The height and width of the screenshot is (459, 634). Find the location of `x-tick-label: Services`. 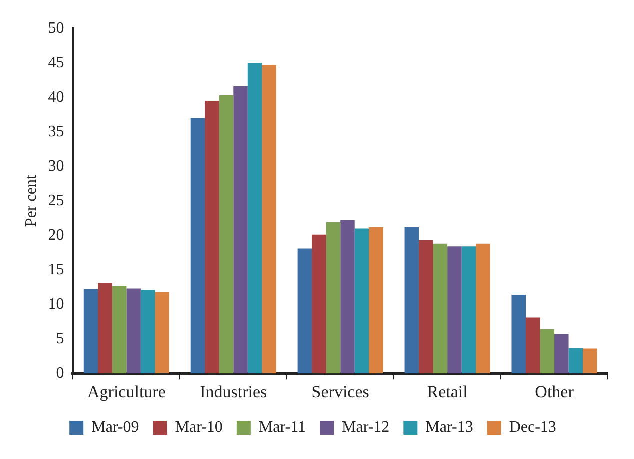

x-tick-label: Services is located at coordinates (341, 392).